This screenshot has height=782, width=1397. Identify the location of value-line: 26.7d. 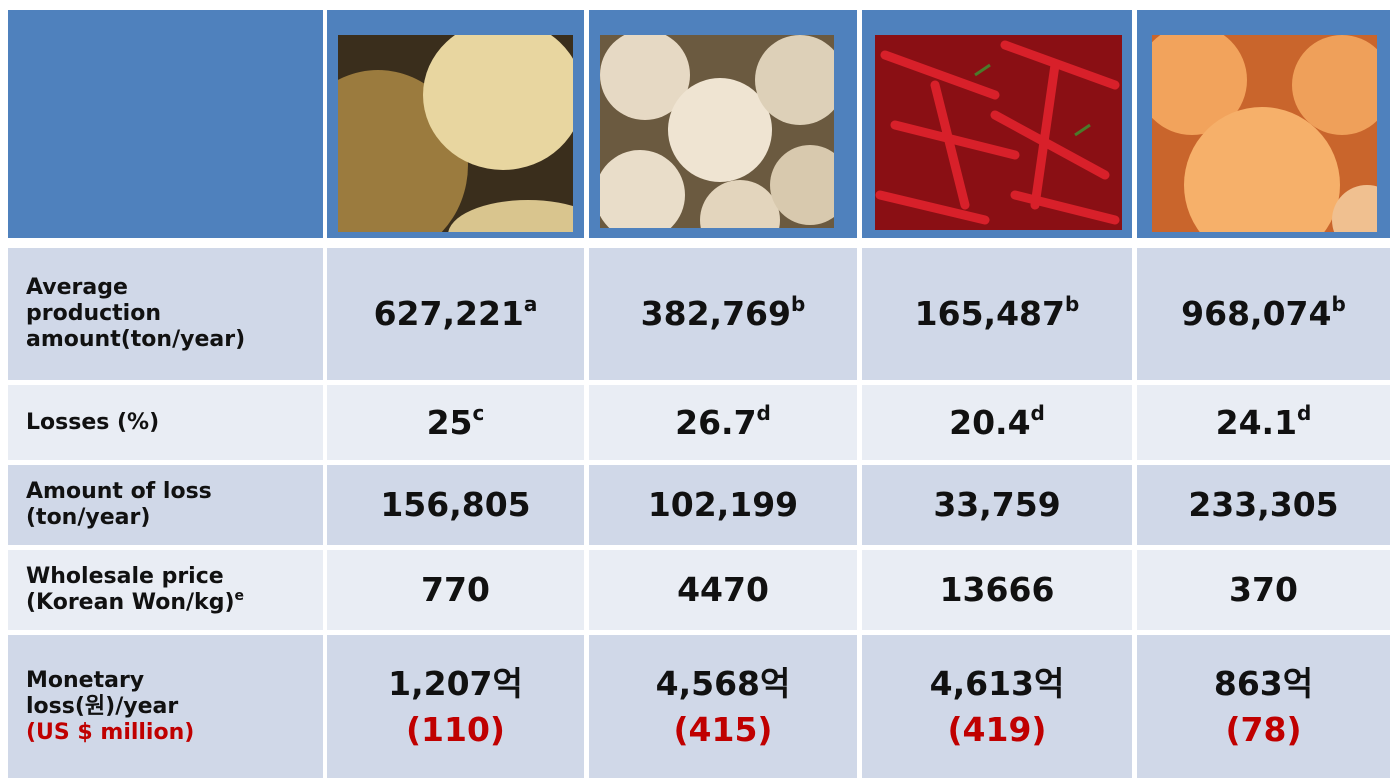
(723, 423).